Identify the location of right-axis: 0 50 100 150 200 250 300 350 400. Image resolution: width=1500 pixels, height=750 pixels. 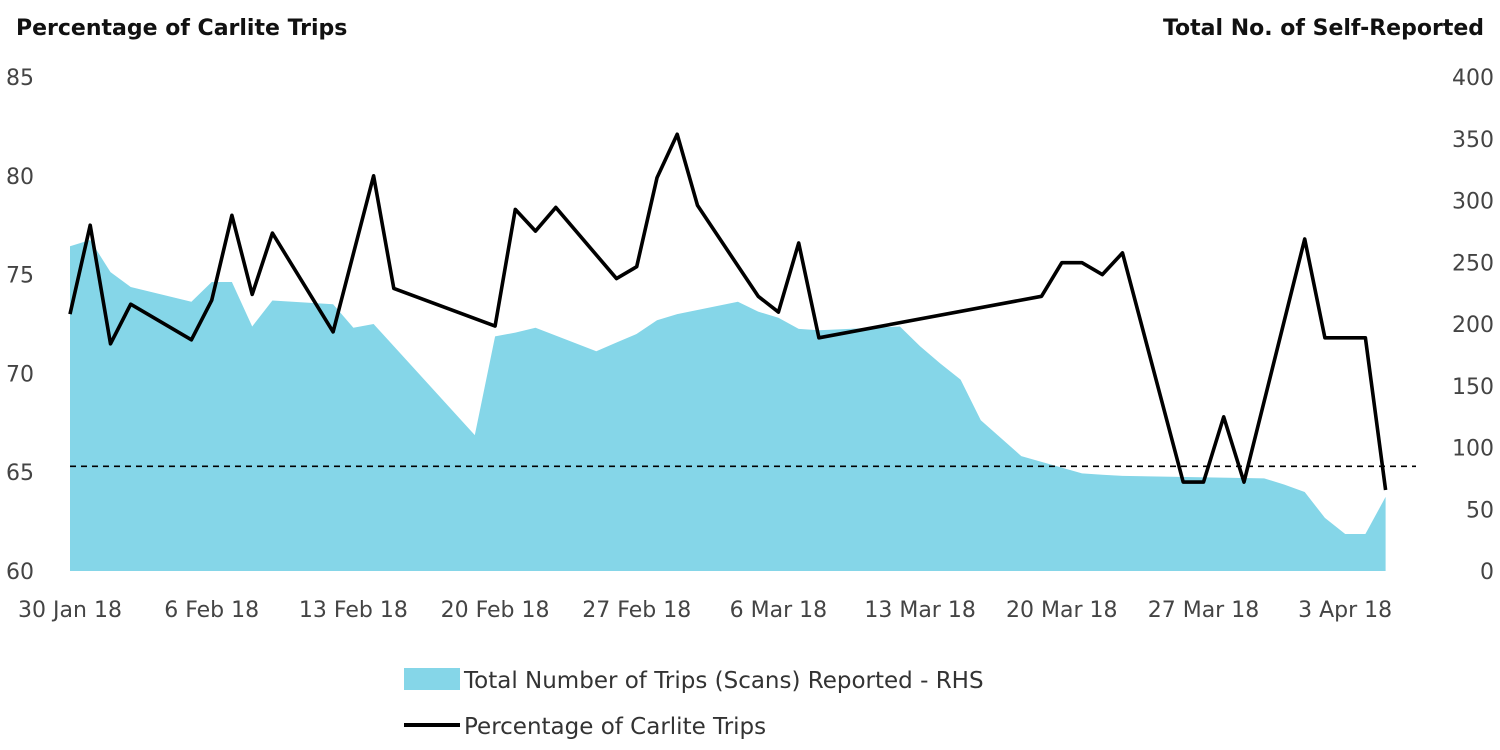
(1473, 325).